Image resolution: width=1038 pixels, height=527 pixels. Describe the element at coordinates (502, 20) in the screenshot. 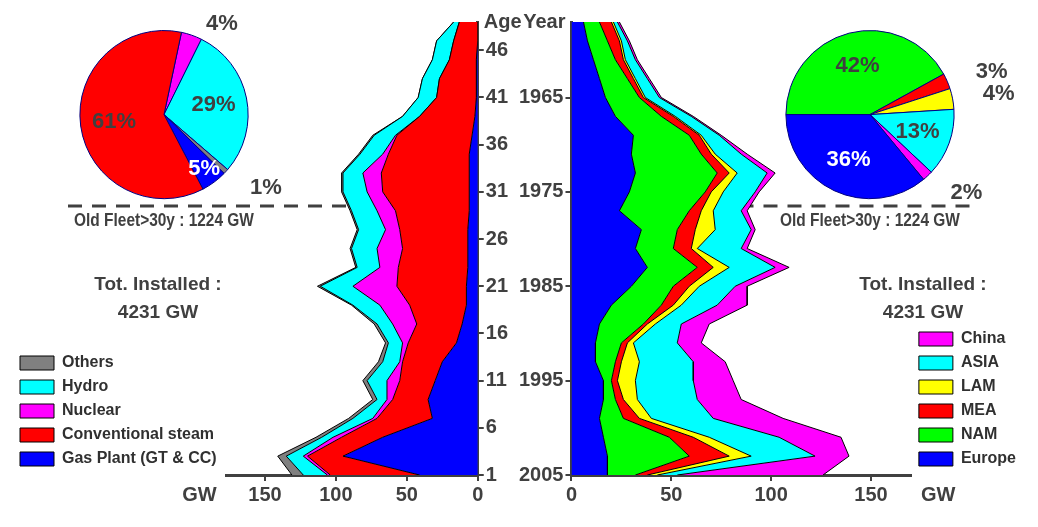

I see `y-axis-title: Age` at that location.